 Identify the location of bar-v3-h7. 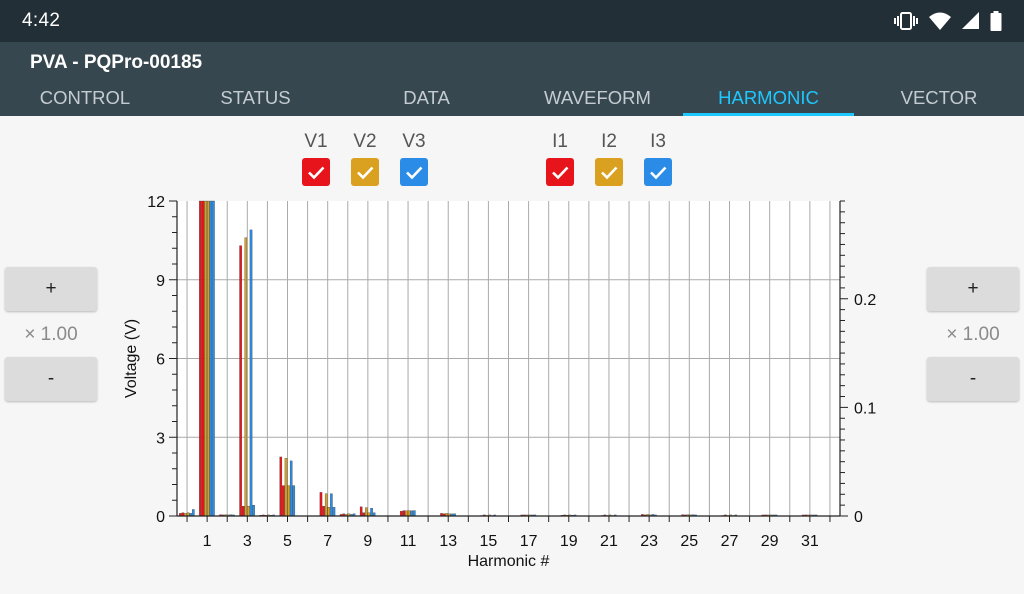
(331, 505).